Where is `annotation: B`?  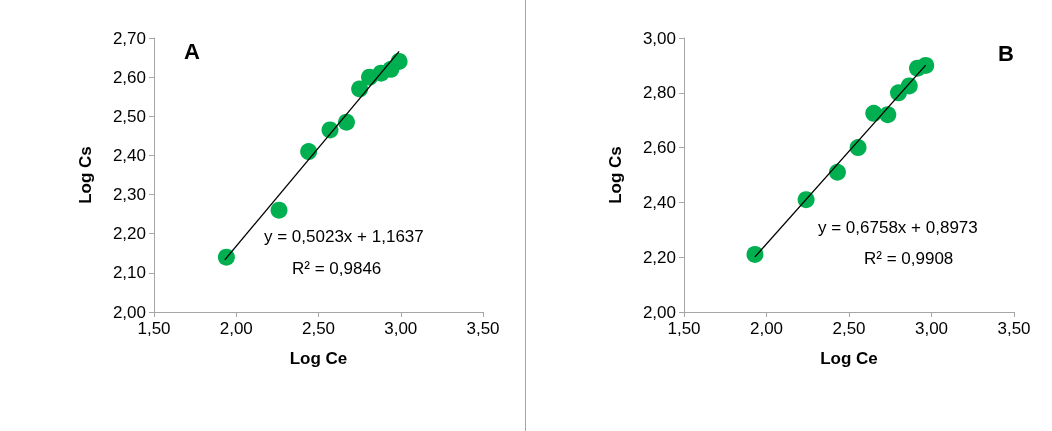 annotation: B is located at coordinates (1006, 53).